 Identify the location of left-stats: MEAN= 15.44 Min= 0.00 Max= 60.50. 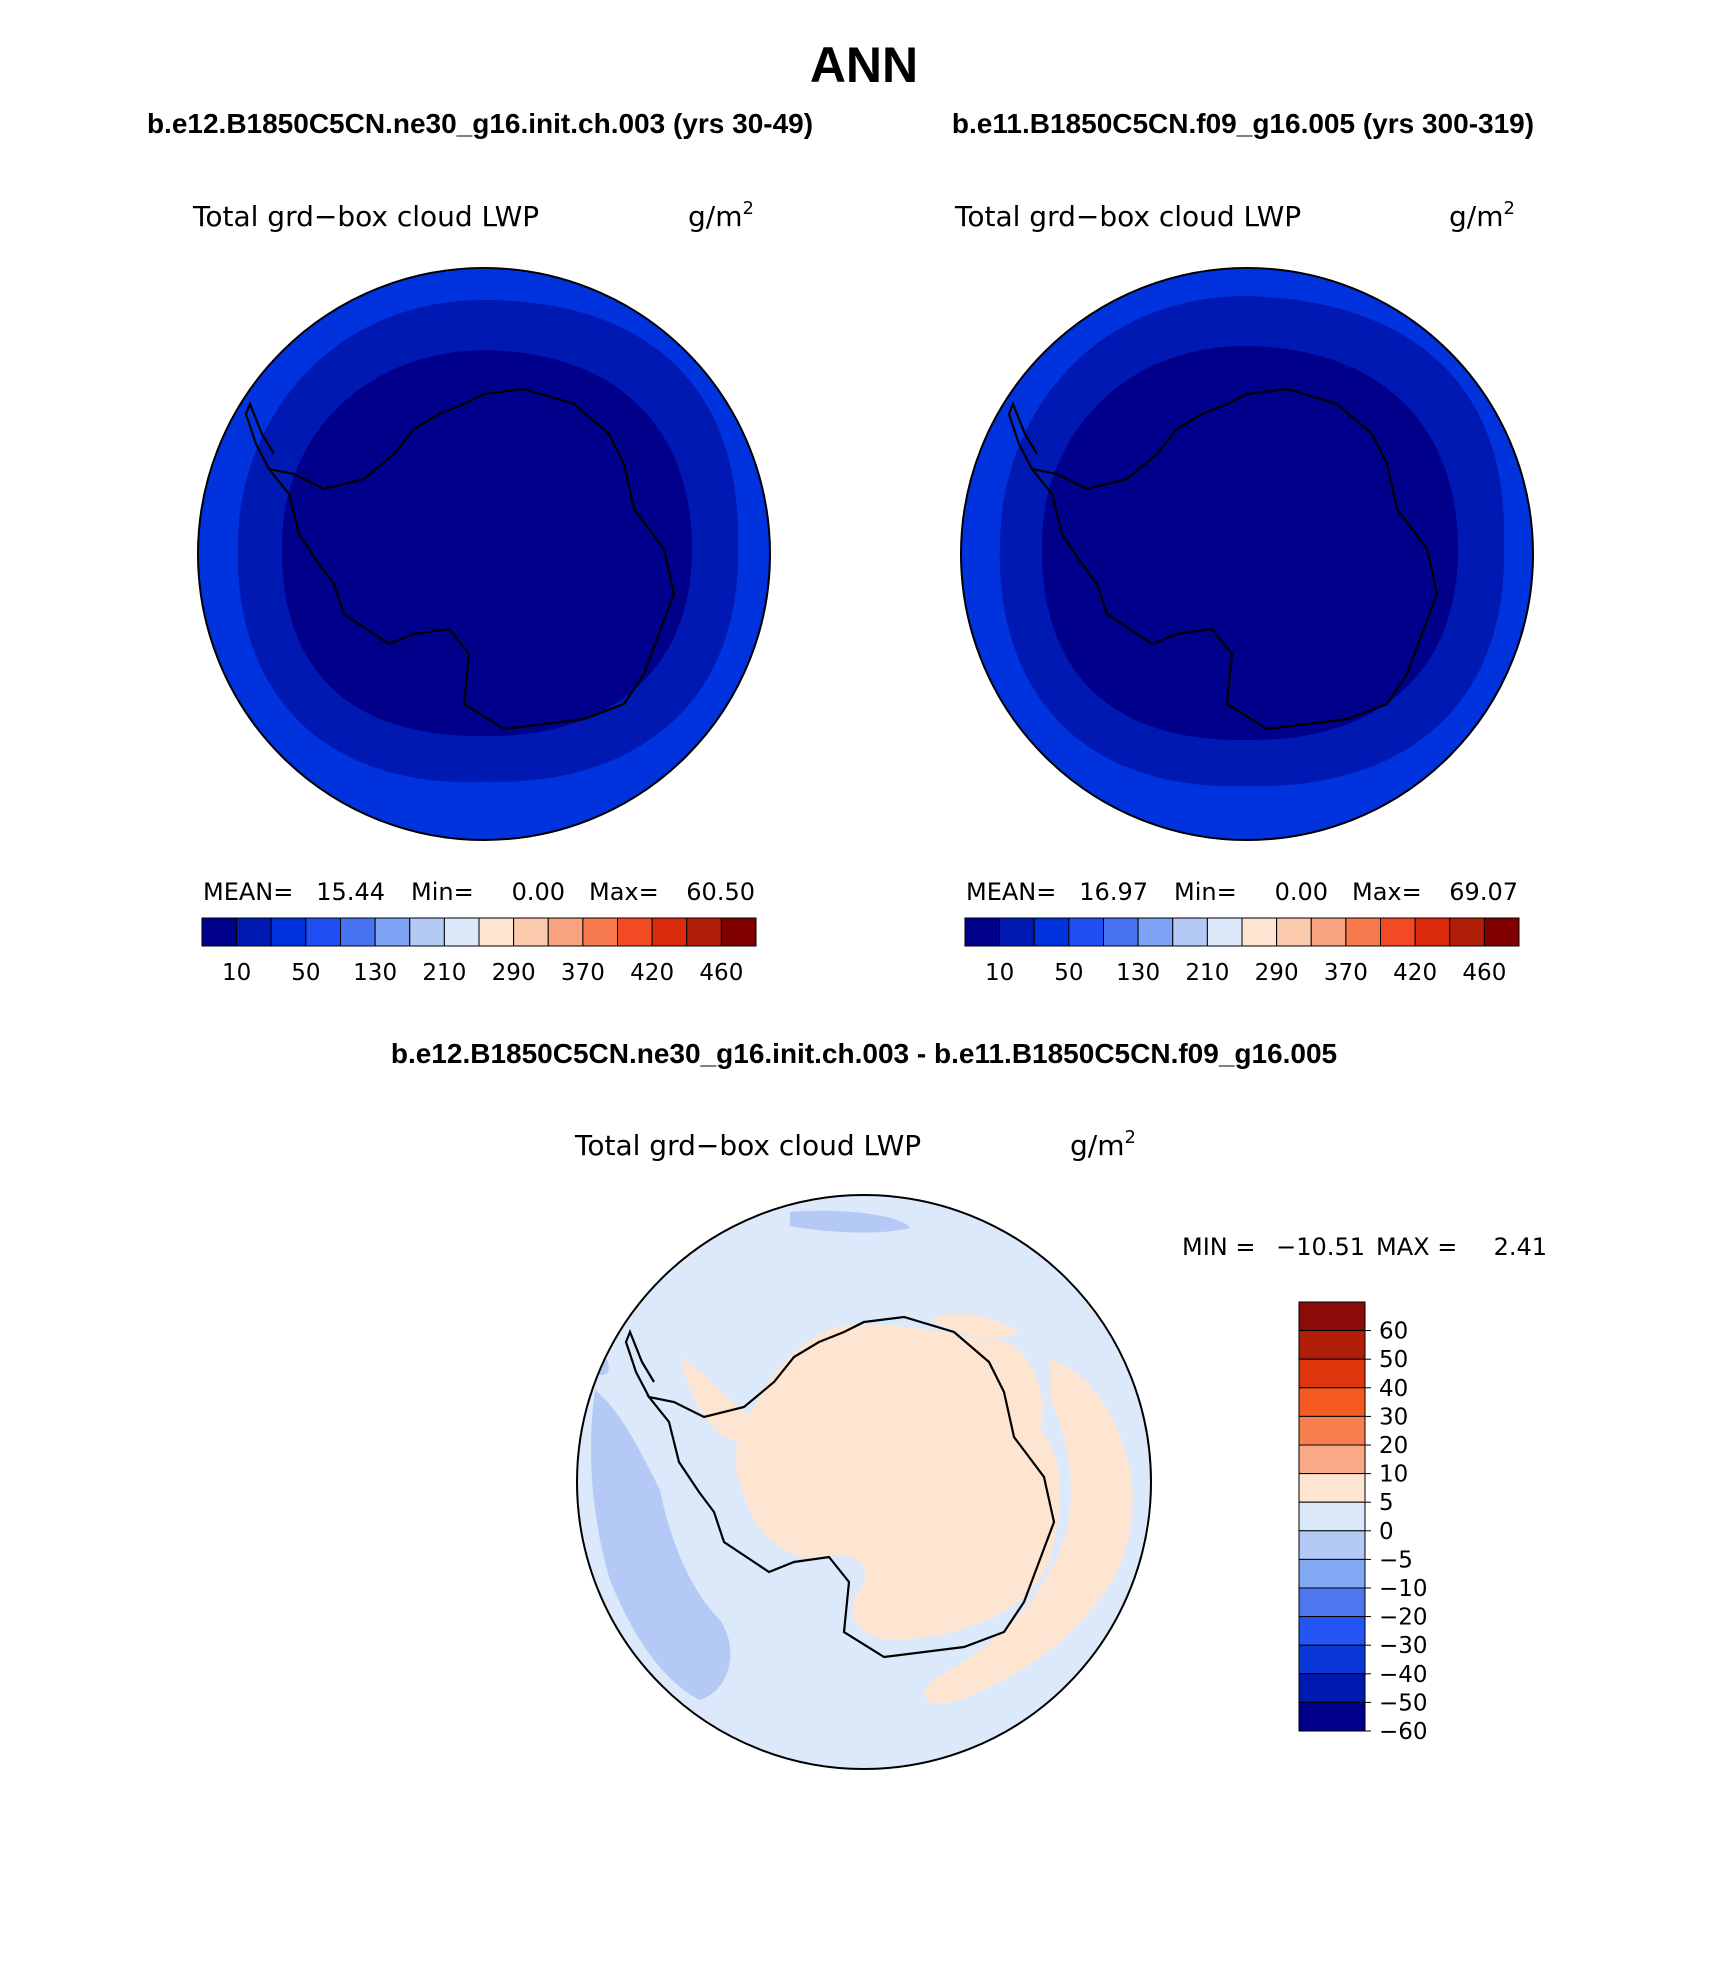
(479, 892).